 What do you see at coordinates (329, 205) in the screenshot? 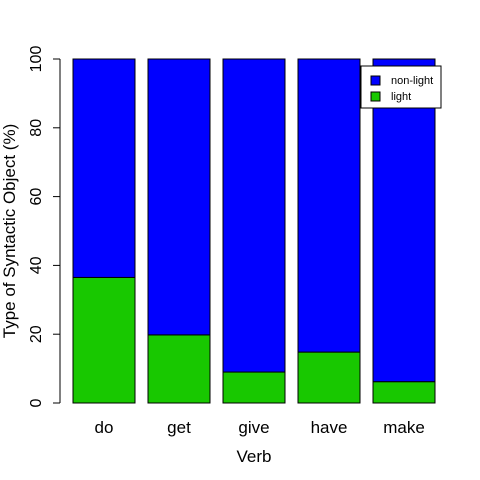
I see `bar-have-non-light` at bounding box center [329, 205].